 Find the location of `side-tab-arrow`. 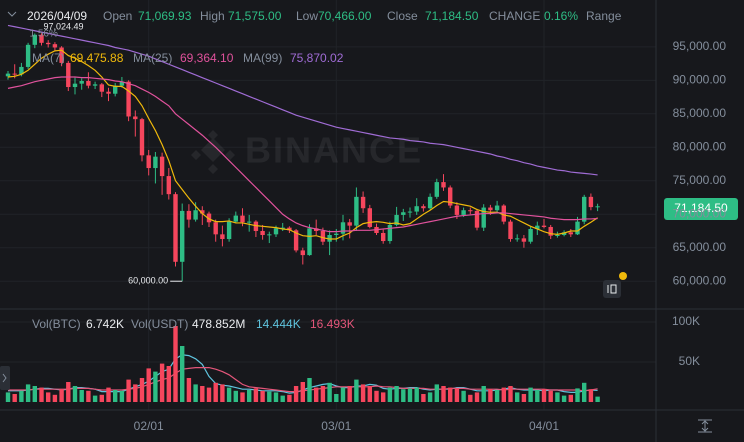

side-tab-arrow is located at coordinates (4, 378).